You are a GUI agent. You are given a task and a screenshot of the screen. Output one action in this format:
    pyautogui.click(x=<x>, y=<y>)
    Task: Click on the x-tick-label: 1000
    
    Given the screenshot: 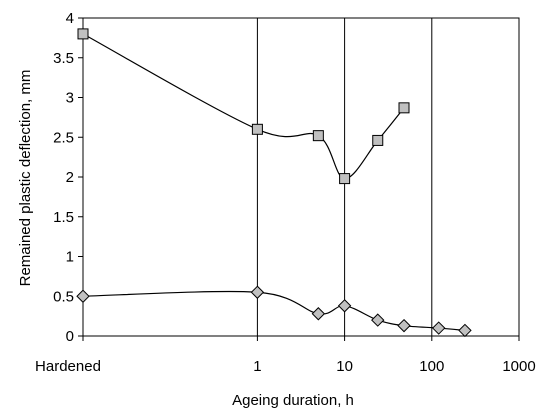 What is the action you would take?
    pyautogui.click(x=518, y=366)
    